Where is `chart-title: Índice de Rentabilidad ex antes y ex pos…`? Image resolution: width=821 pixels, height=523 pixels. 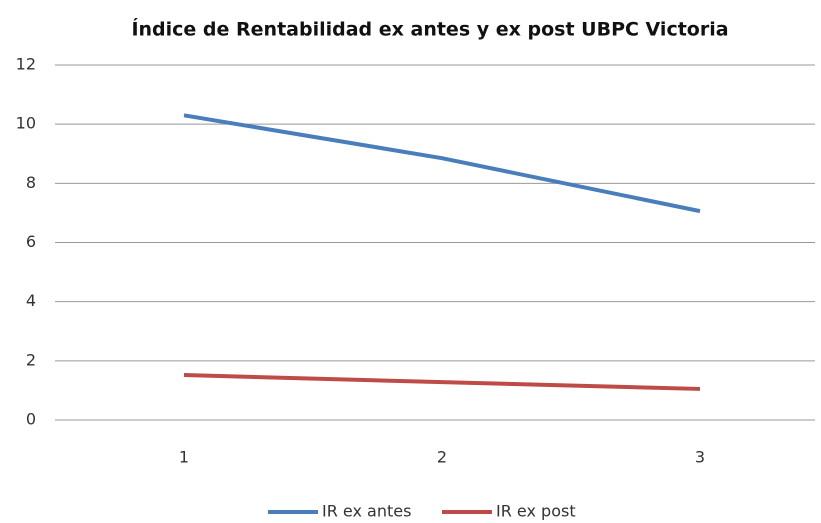 chart-title: Índice de Rentabilidad ex antes y ex pos… is located at coordinates (429, 29).